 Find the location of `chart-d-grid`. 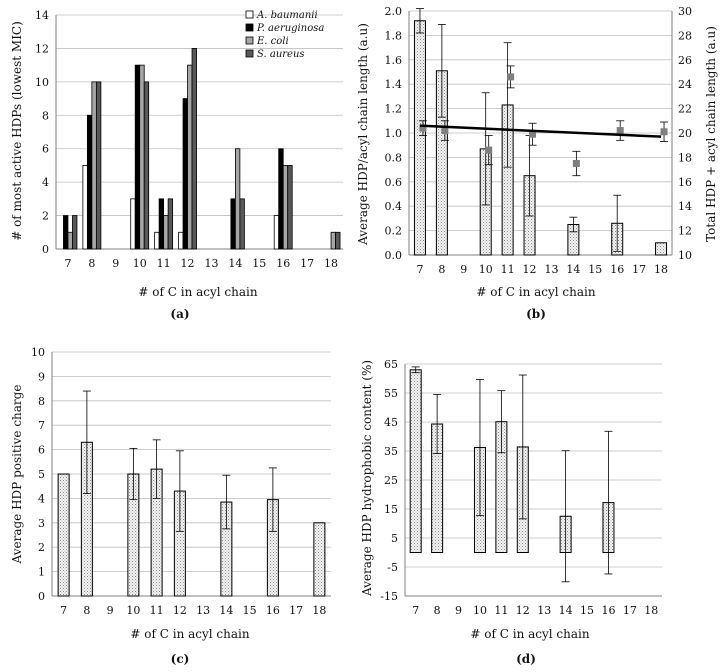

chart-d-grid is located at coordinates (533, 480).